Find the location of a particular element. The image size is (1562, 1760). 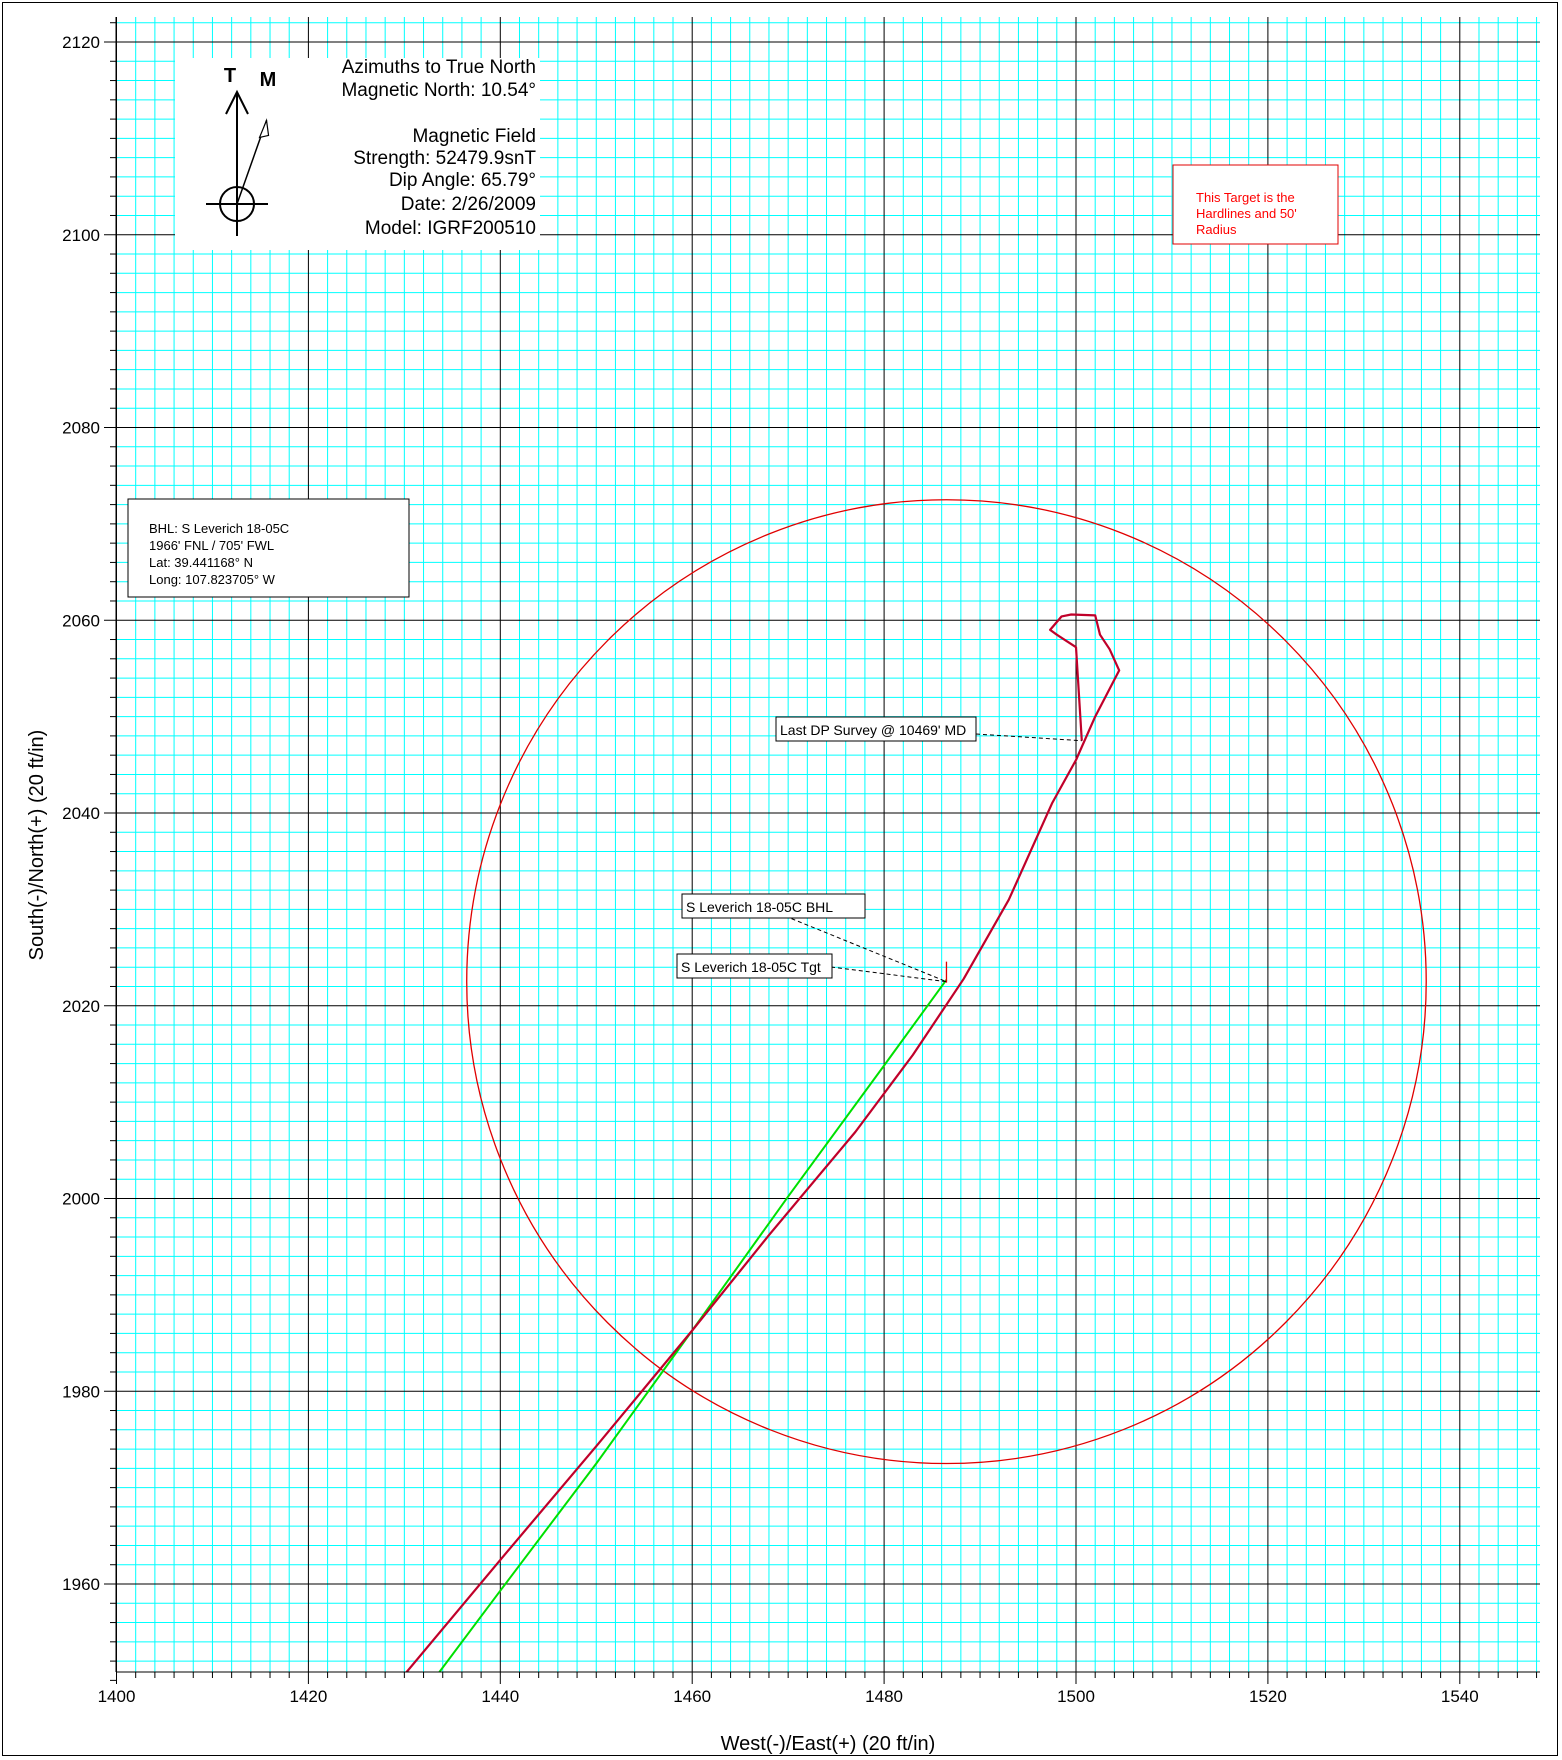

magnetic-info-line: Strength: 52479.9snT is located at coordinates (444, 158).